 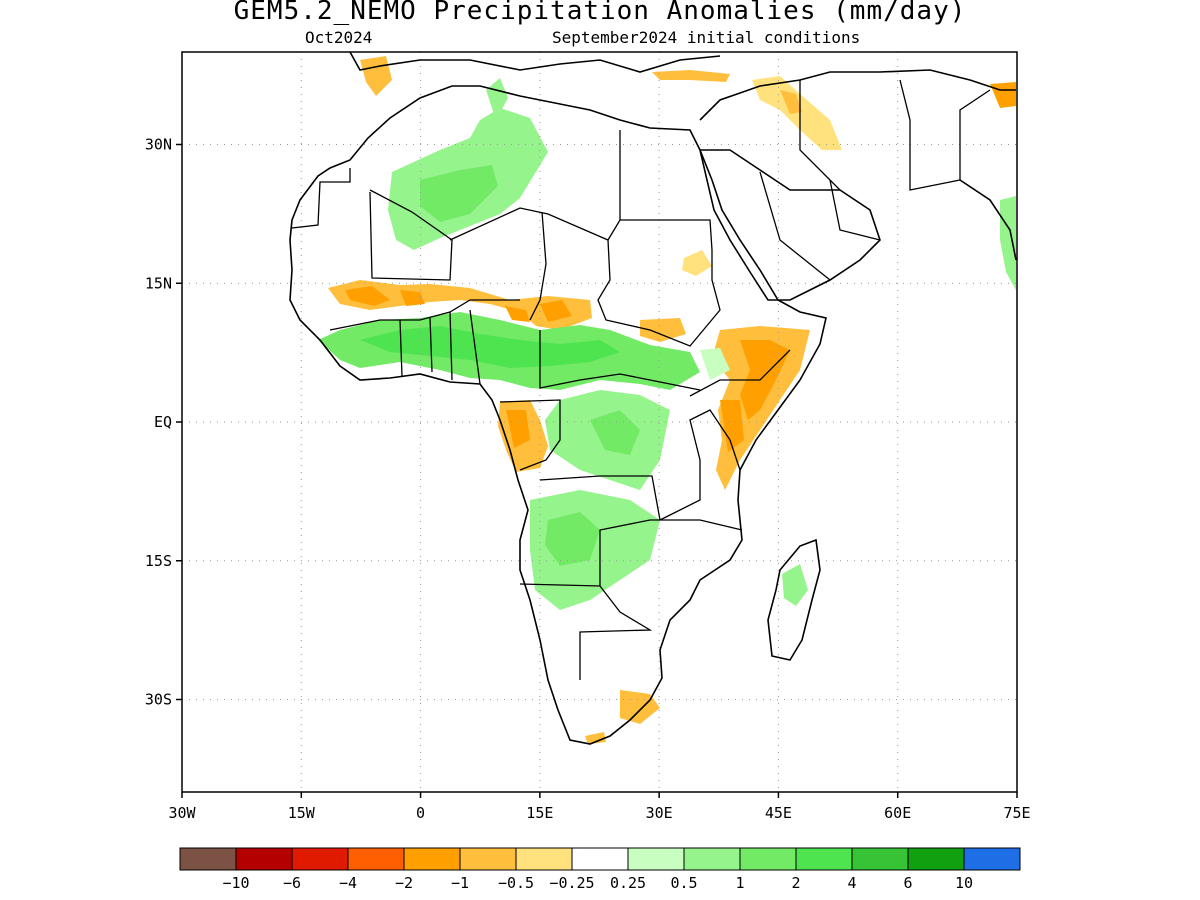 What do you see at coordinates (516, 883) in the screenshot?
I see `colorbar-label: −0.5` at bounding box center [516, 883].